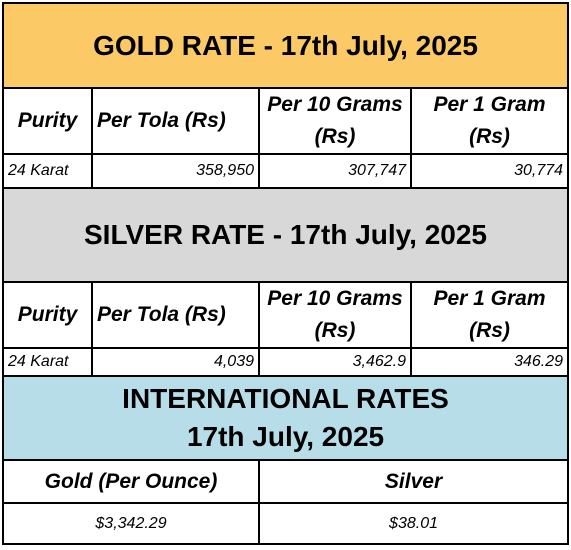  I want to click on gold-header-purity: Purity, so click(47, 121).